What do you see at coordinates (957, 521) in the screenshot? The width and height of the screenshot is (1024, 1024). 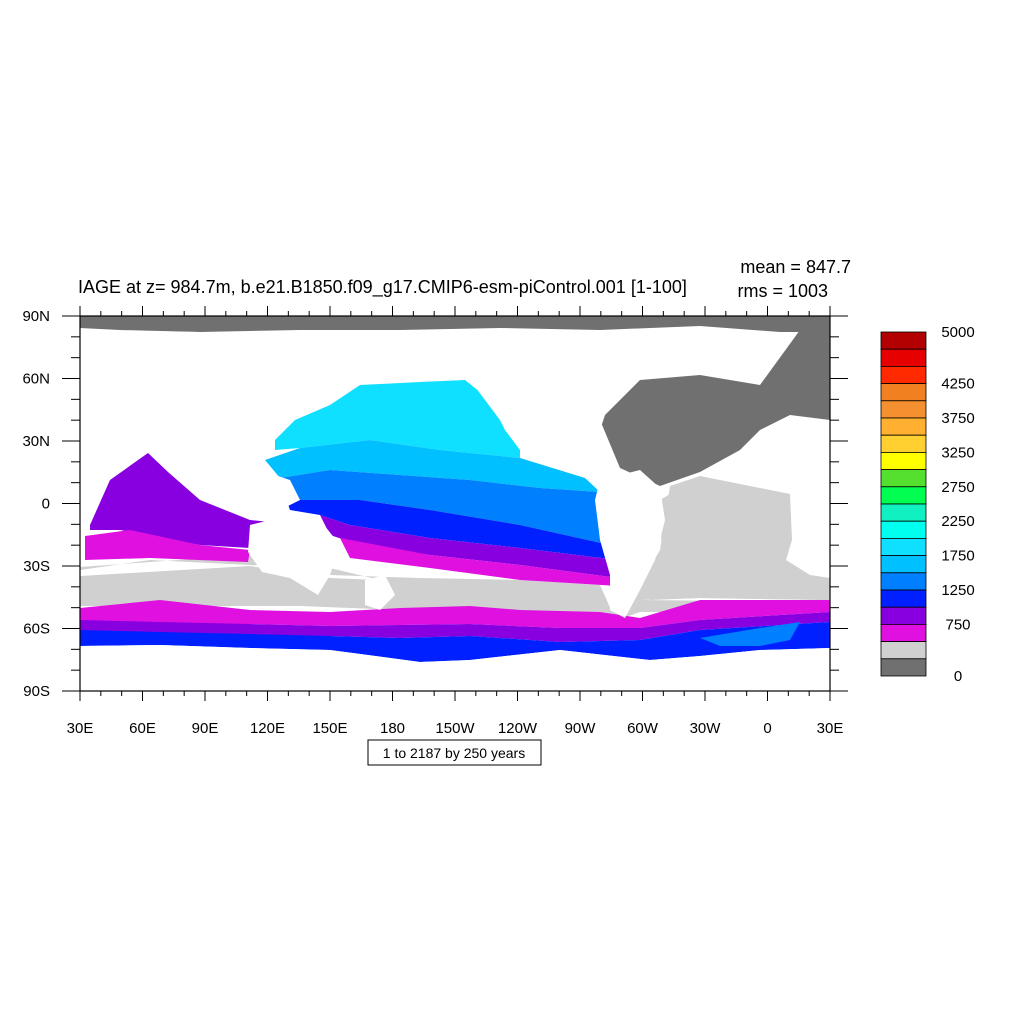 I see `colorbar-label: 2250` at bounding box center [957, 521].